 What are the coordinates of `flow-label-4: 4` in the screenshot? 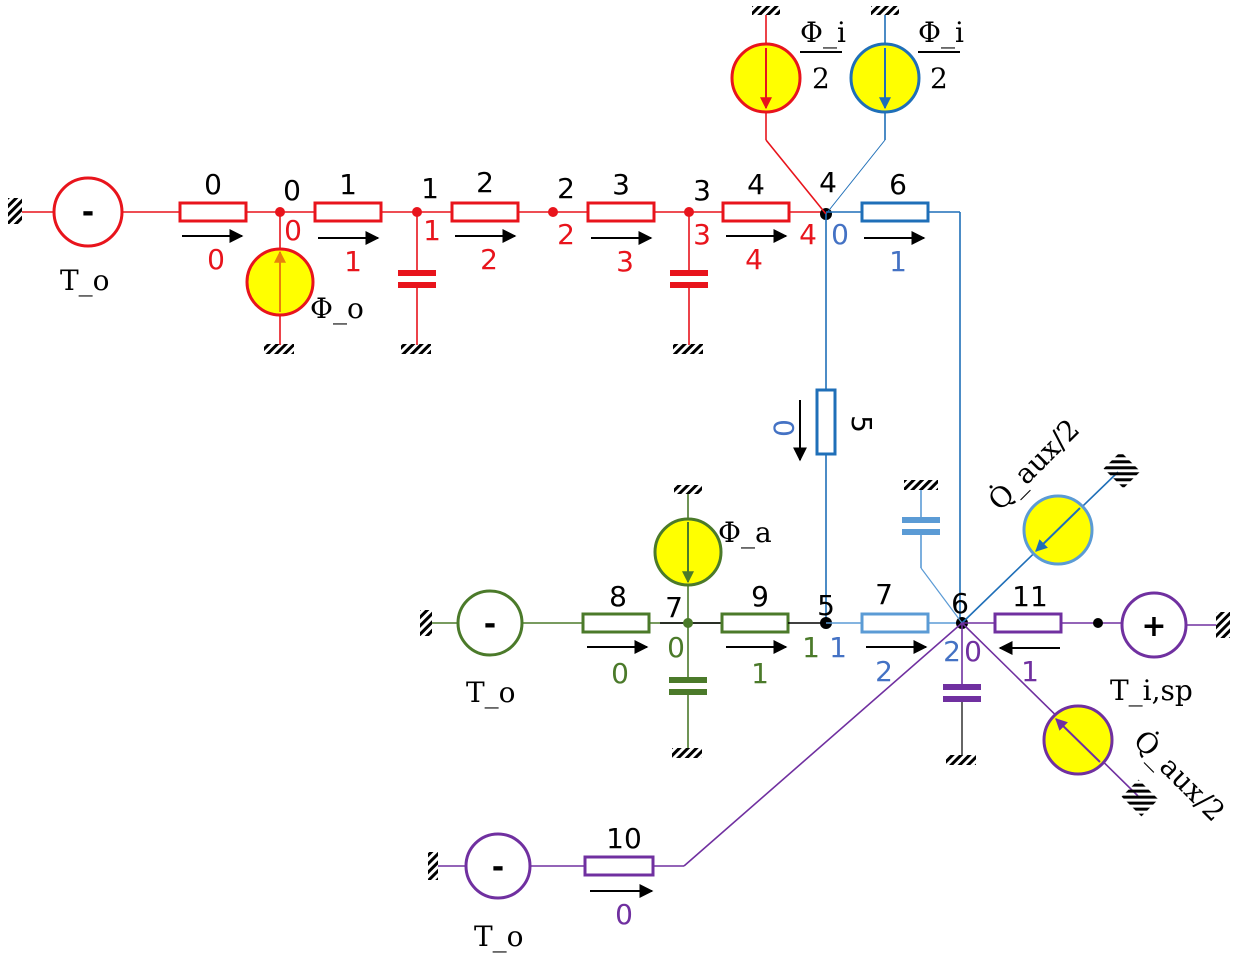 It's located at (754, 259).